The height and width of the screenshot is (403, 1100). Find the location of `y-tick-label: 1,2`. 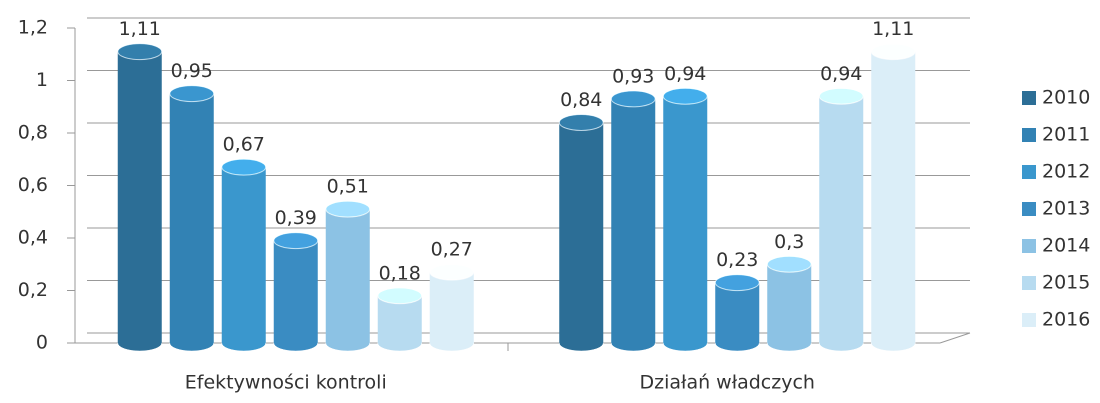

y-tick-label: 1,2 is located at coordinates (33, 28).